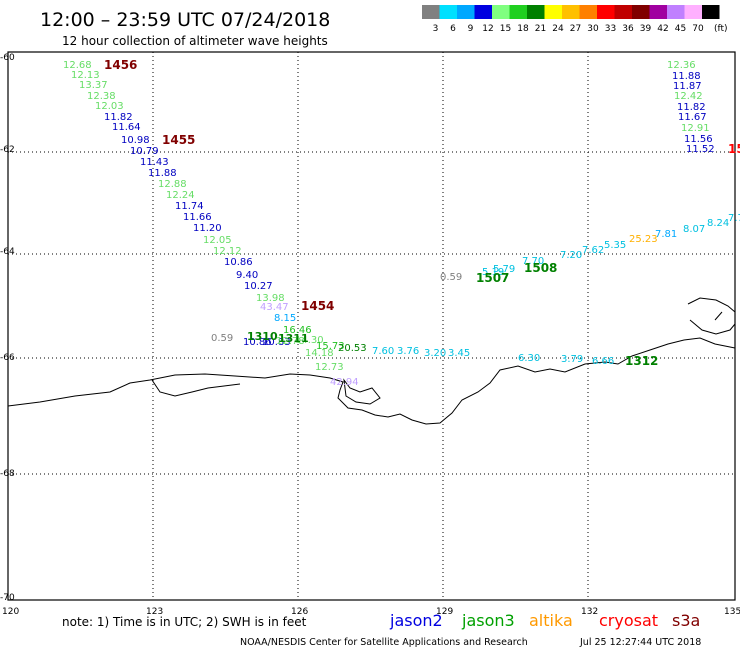 The image size is (740, 650). I want to click on coastline-bay, so click(196, 388).